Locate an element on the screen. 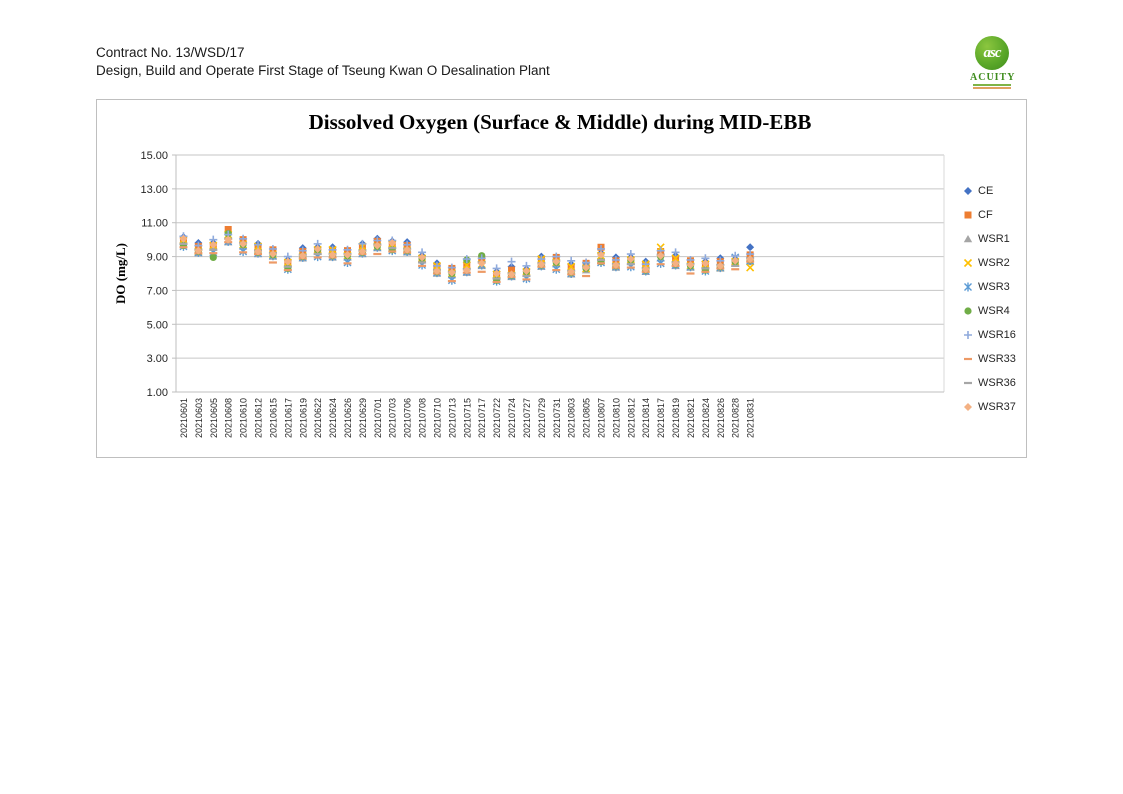  x-tick-label: 20210810 is located at coordinates (616, 418).